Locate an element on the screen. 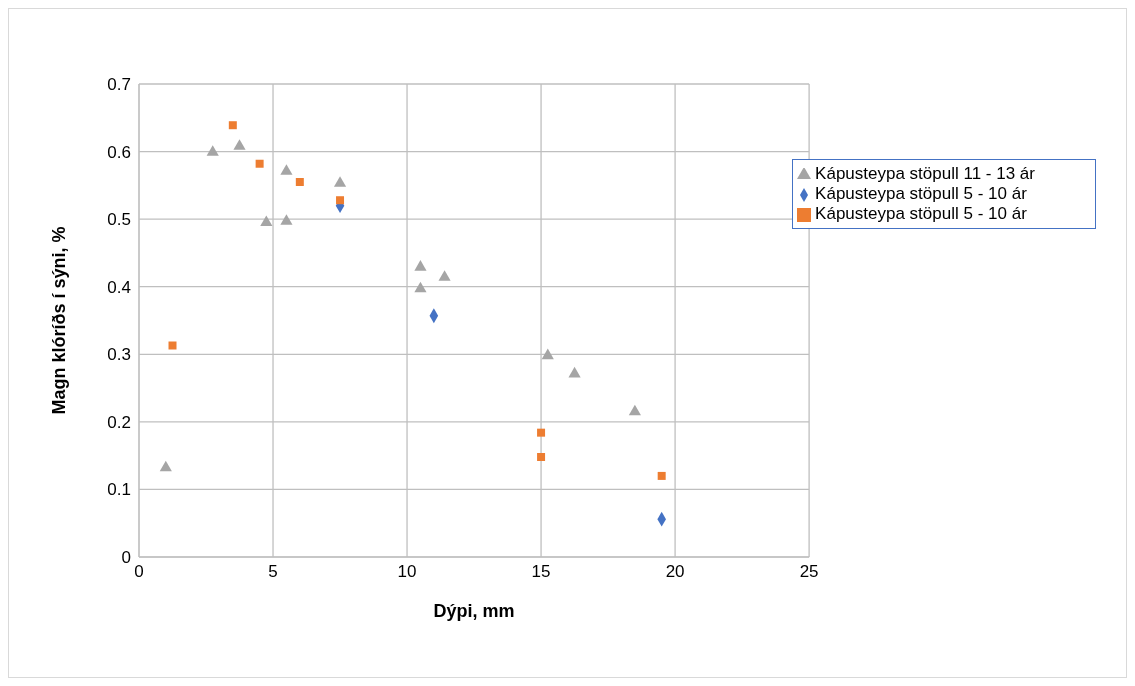 This screenshot has height=686, width=1135. y-tick-label: 0.1 is located at coordinates (119, 490).